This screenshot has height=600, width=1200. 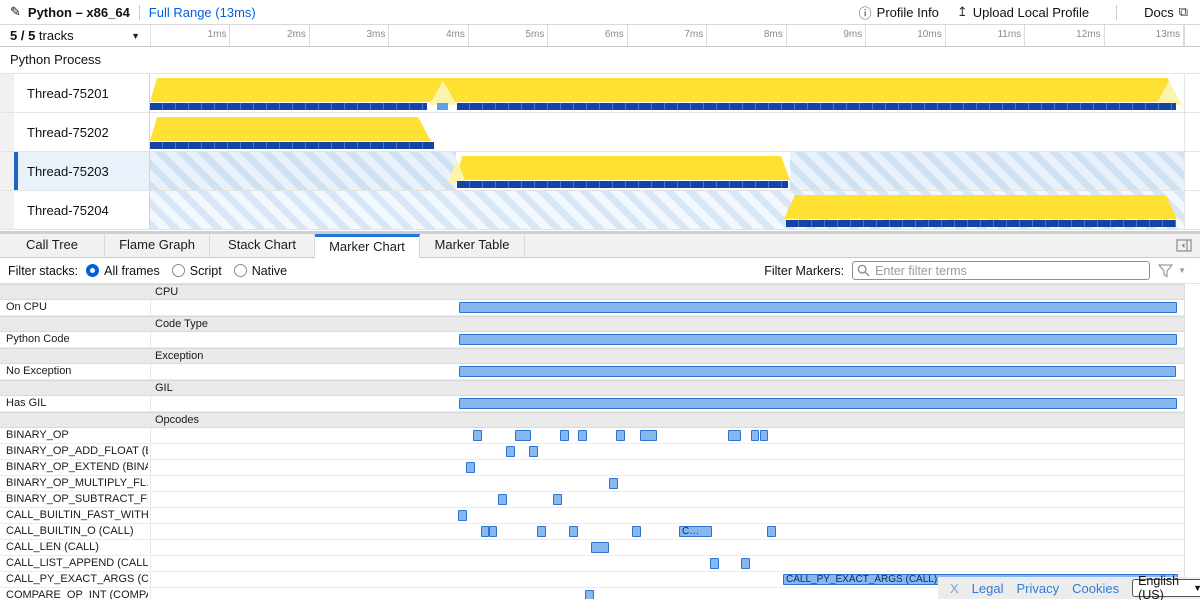 I want to click on privacy-link: Privacy, so click(x=1038, y=588).